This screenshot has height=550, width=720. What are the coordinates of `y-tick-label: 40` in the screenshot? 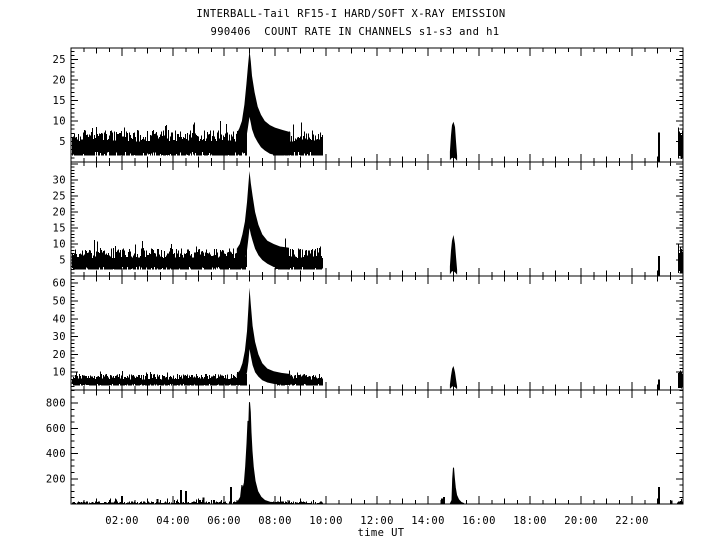 It's located at (59, 319).